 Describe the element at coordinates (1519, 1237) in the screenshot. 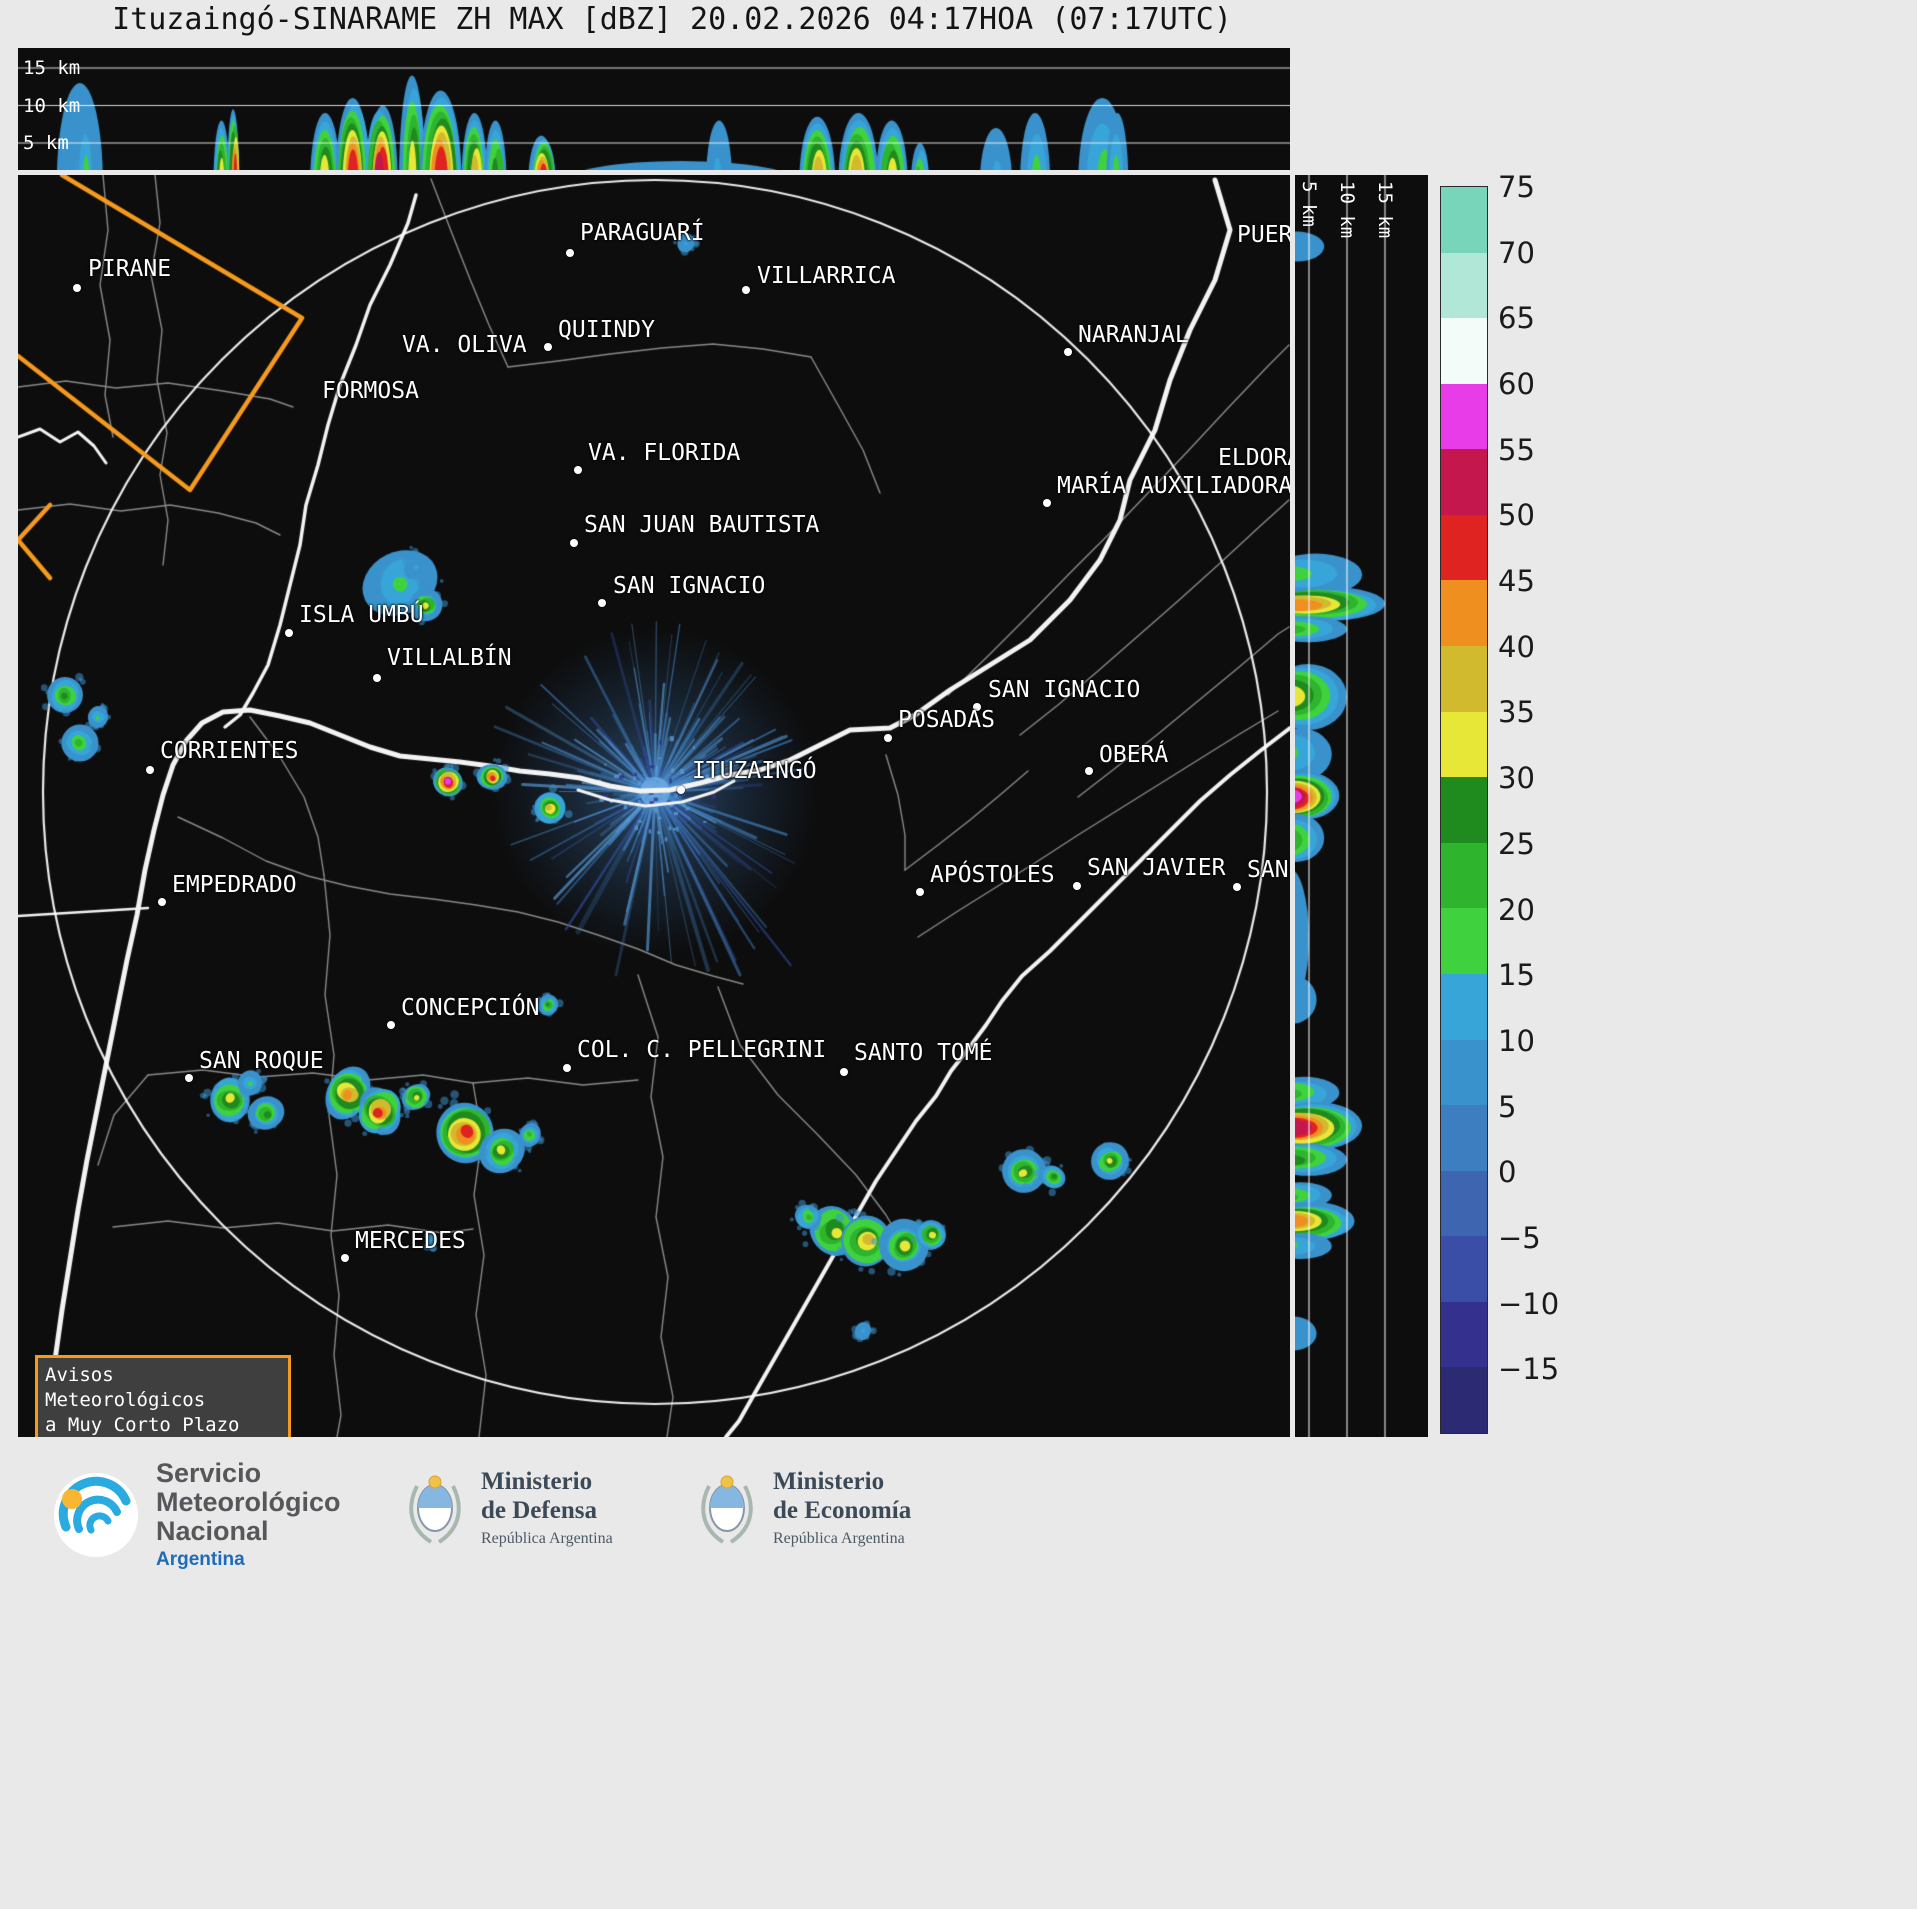

I see `colorbar-tick-label: −5` at that location.